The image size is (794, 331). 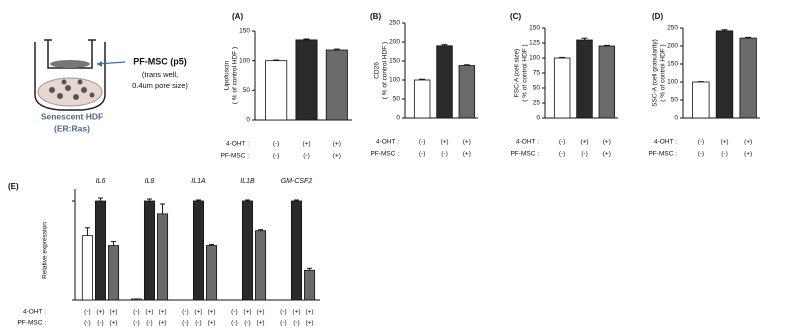 I want to click on insert-note: 0.4um pore size), so click(x=160, y=85).